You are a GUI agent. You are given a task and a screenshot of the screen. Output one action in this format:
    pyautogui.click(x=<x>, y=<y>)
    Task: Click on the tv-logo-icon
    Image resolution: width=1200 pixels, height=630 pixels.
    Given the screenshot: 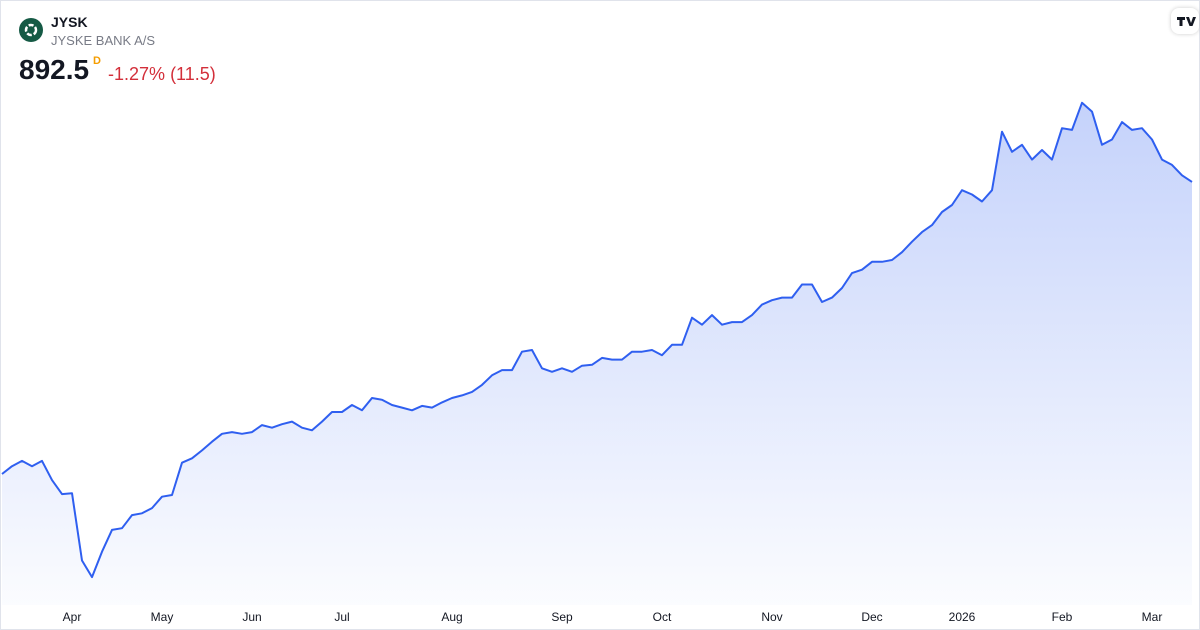 What is the action you would take?
    pyautogui.click(x=1186, y=21)
    